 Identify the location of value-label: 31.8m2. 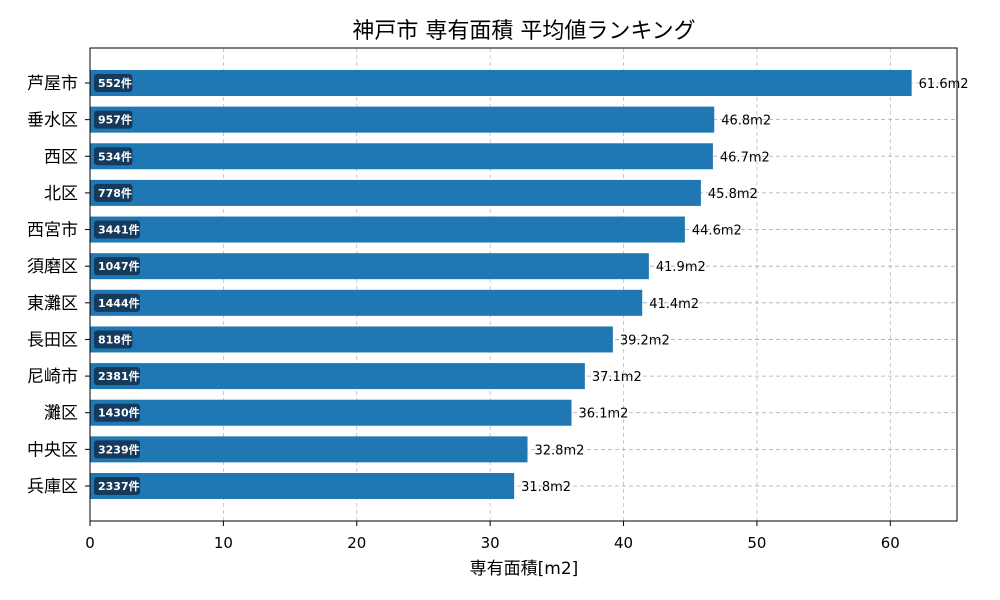
(546, 487).